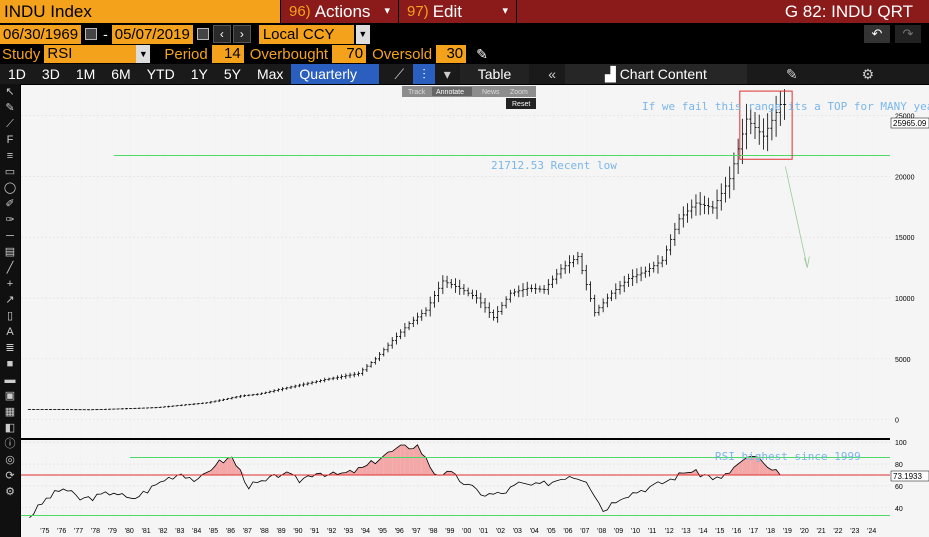 The height and width of the screenshot is (537, 929). I want to click on x-tick-label: '98, so click(432, 531).